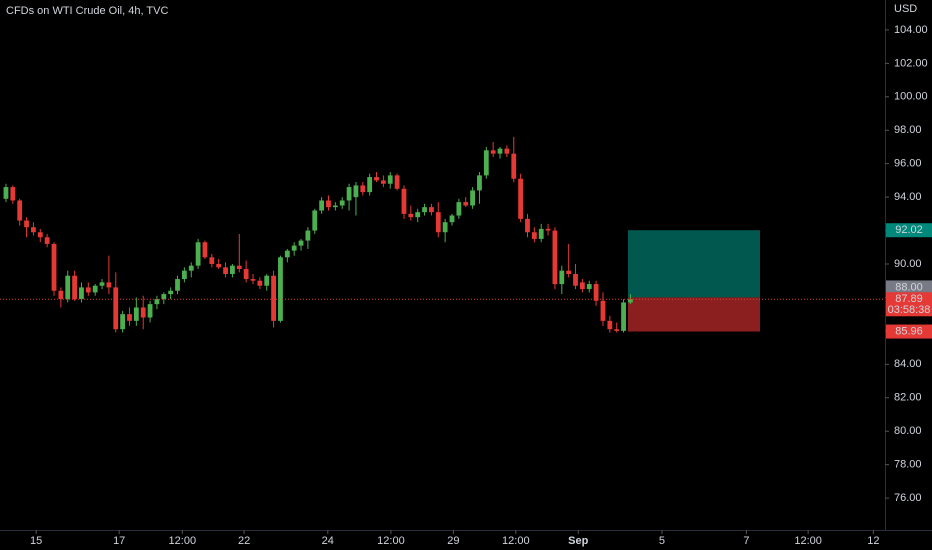 The width and height of the screenshot is (932, 550). I want to click on x-tick-label: 29, so click(453, 541).